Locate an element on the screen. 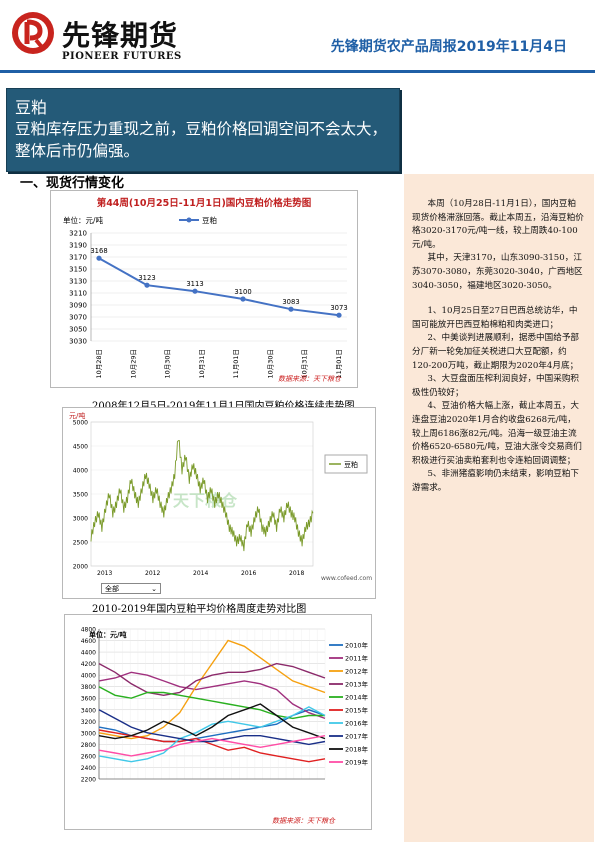 The image size is (595, 842). chart3-y-tick: 4800 is located at coordinates (88, 630).